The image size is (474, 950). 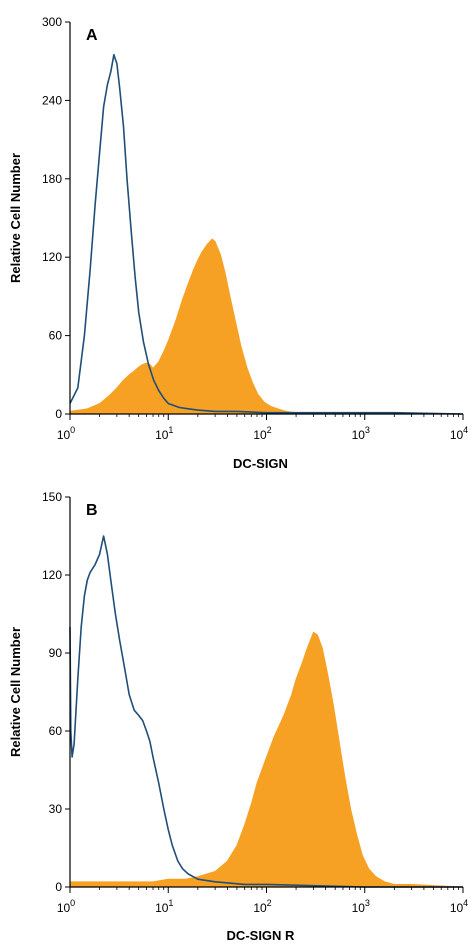 What do you see at coordinates (260, 463) in the screenshot?
I see `x-axis-title: DC-SIGN` at bounding box center [260, 463].